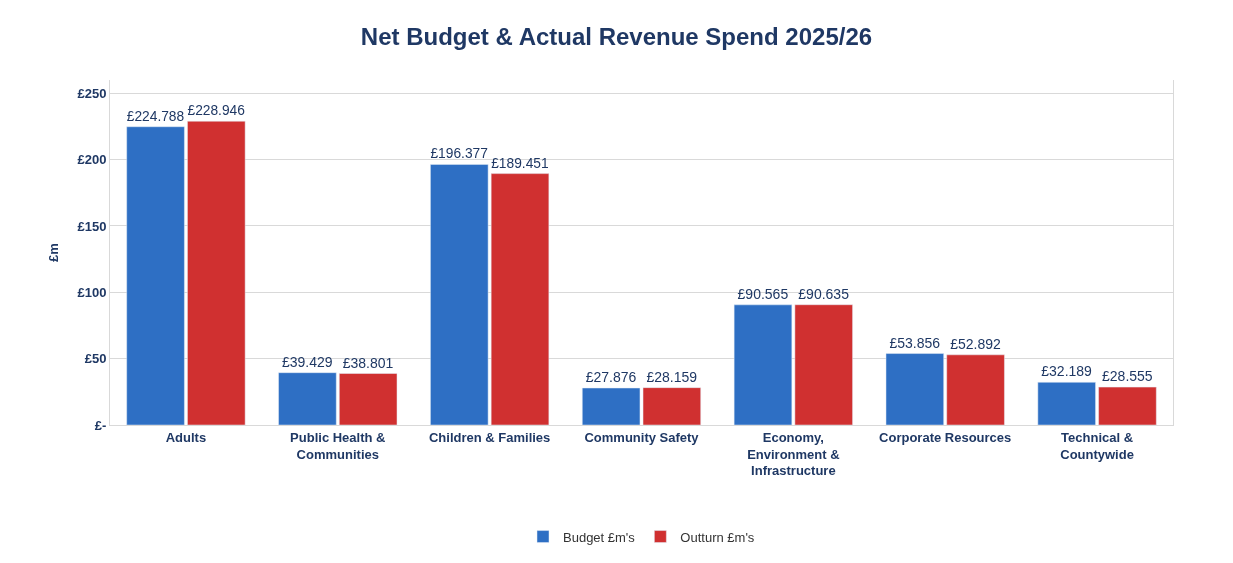  I want to click on legend-label: Outturn £m's, so click(717, 537).